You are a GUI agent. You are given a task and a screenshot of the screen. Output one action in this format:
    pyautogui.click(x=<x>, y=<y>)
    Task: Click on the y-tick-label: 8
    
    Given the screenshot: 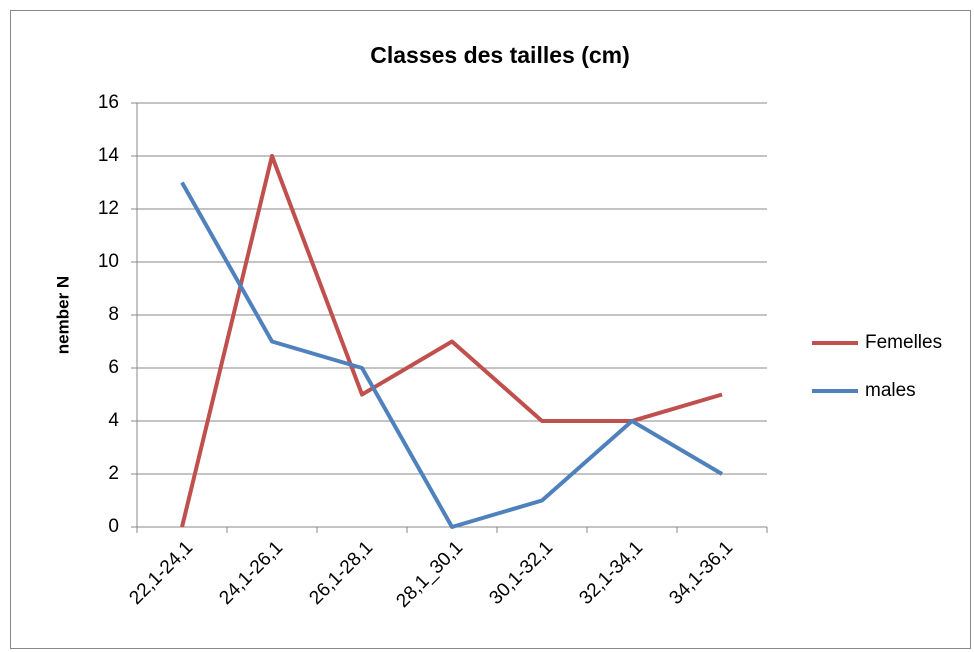 What is the action you would take?
    pyautogui.click(x=113, y=314)
    